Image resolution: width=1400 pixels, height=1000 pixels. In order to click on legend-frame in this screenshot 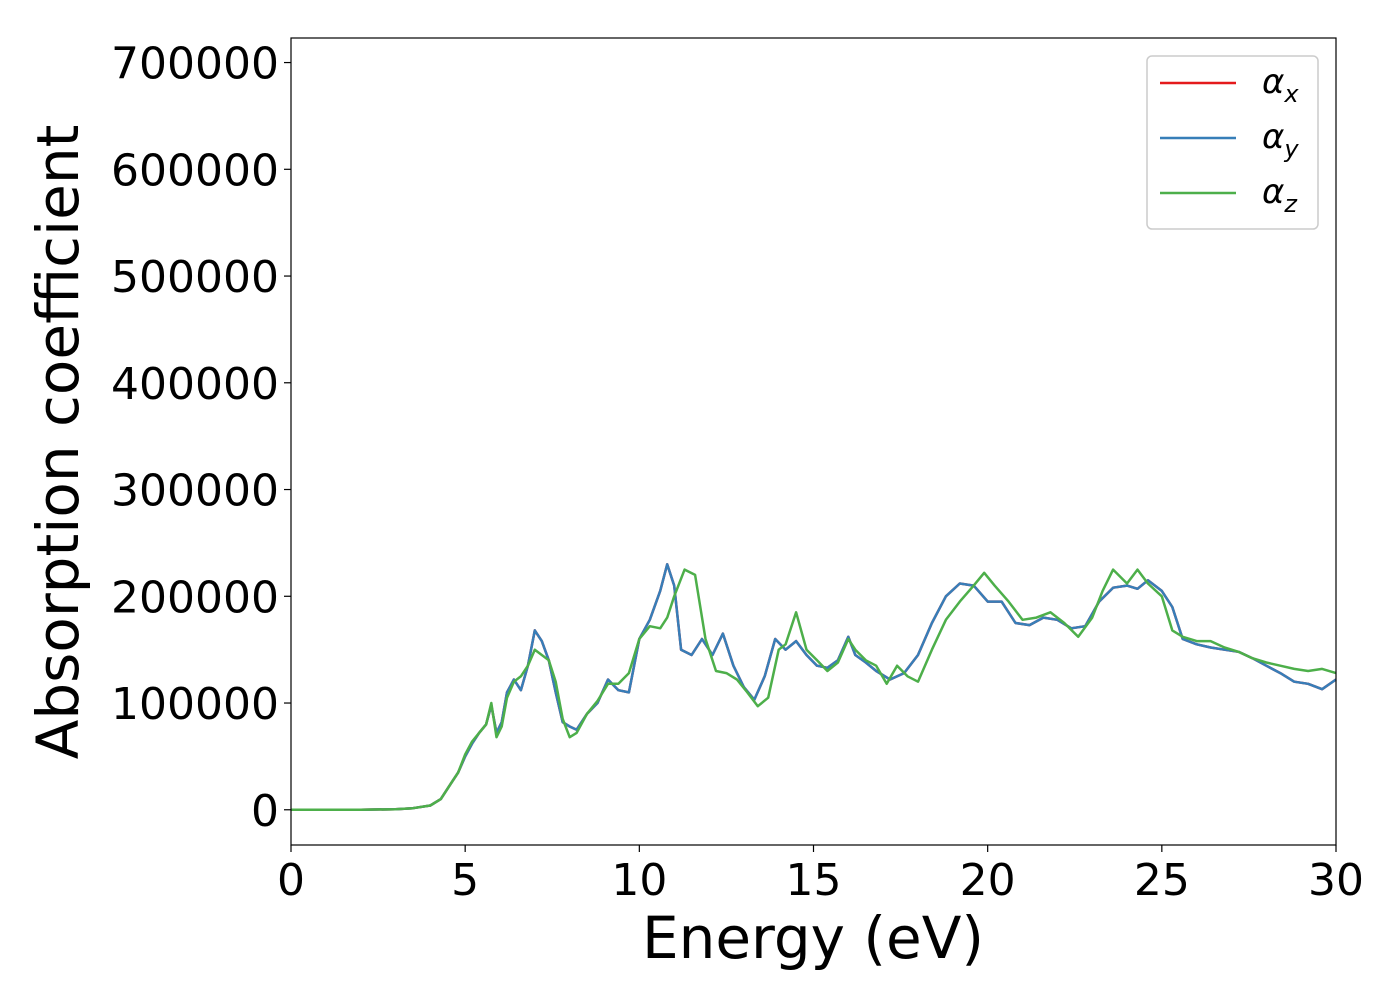, I will do `click(1232, 142)`.